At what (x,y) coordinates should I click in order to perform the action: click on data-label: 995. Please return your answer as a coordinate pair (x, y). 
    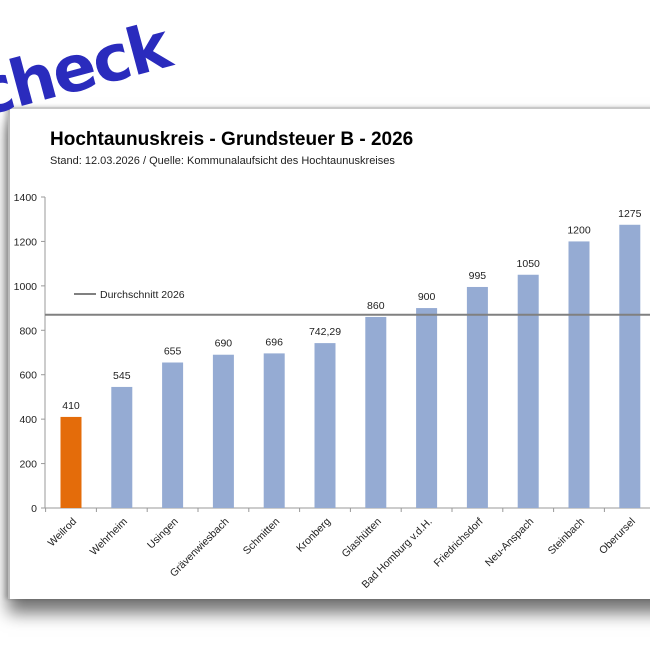
    Looking at the image, I should click on (478, 276).